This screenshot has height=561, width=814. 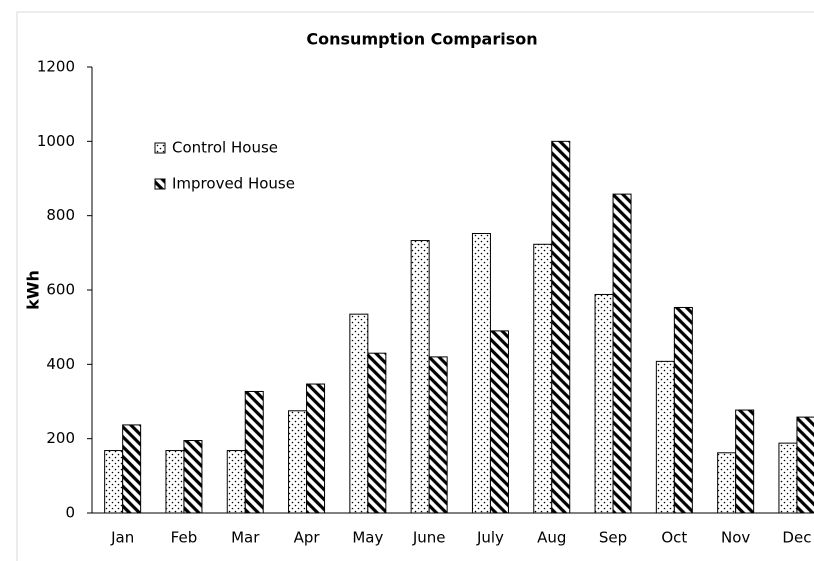 I want to click on x-tick-label: Dec, so click(x=796, y=538).